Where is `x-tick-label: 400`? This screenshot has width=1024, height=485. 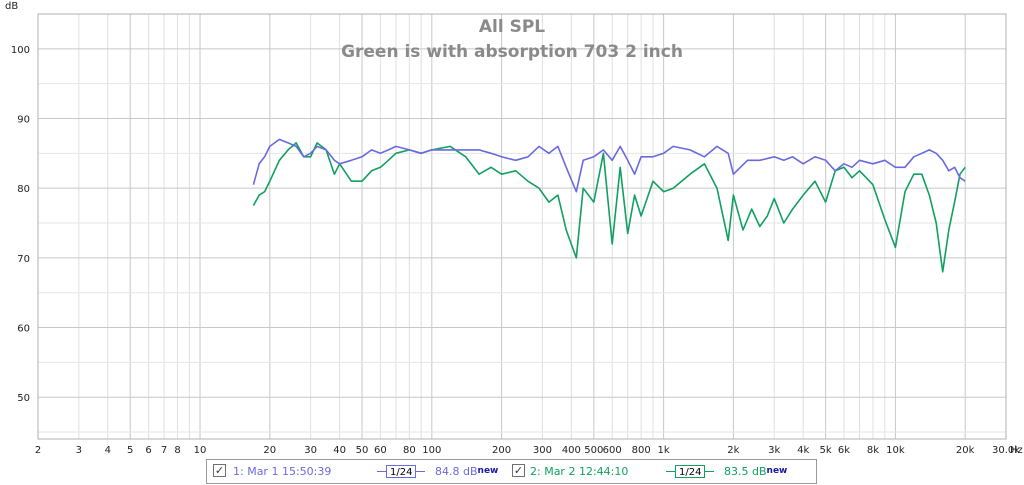 x-tick-label: 400 is located at coordinates (571, 450).